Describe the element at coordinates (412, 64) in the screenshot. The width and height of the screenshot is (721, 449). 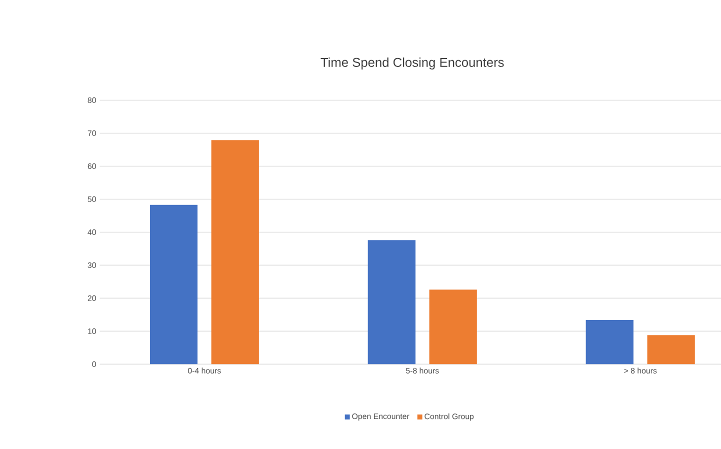
I see `chart-title: Time Spend Closing Encounters` at that location.